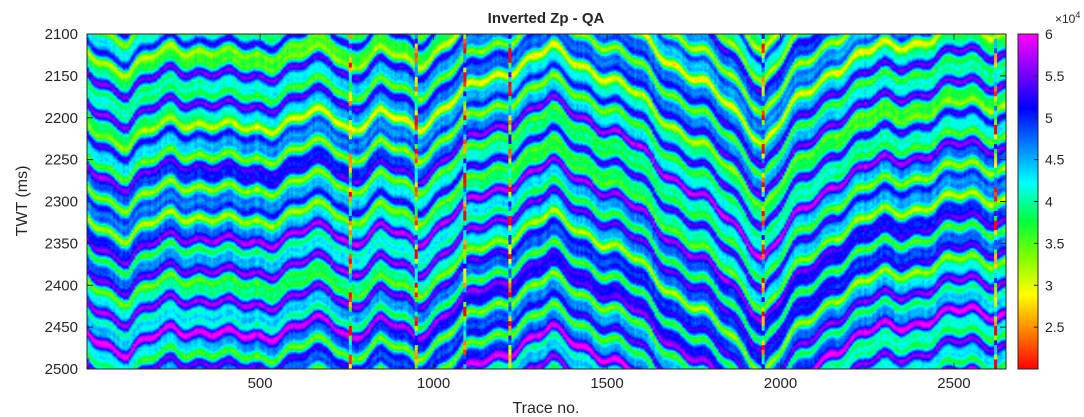  Describe the element at coordinates (61, 202) in the screenshot. I see `y-tick-label: 2300` at that location.